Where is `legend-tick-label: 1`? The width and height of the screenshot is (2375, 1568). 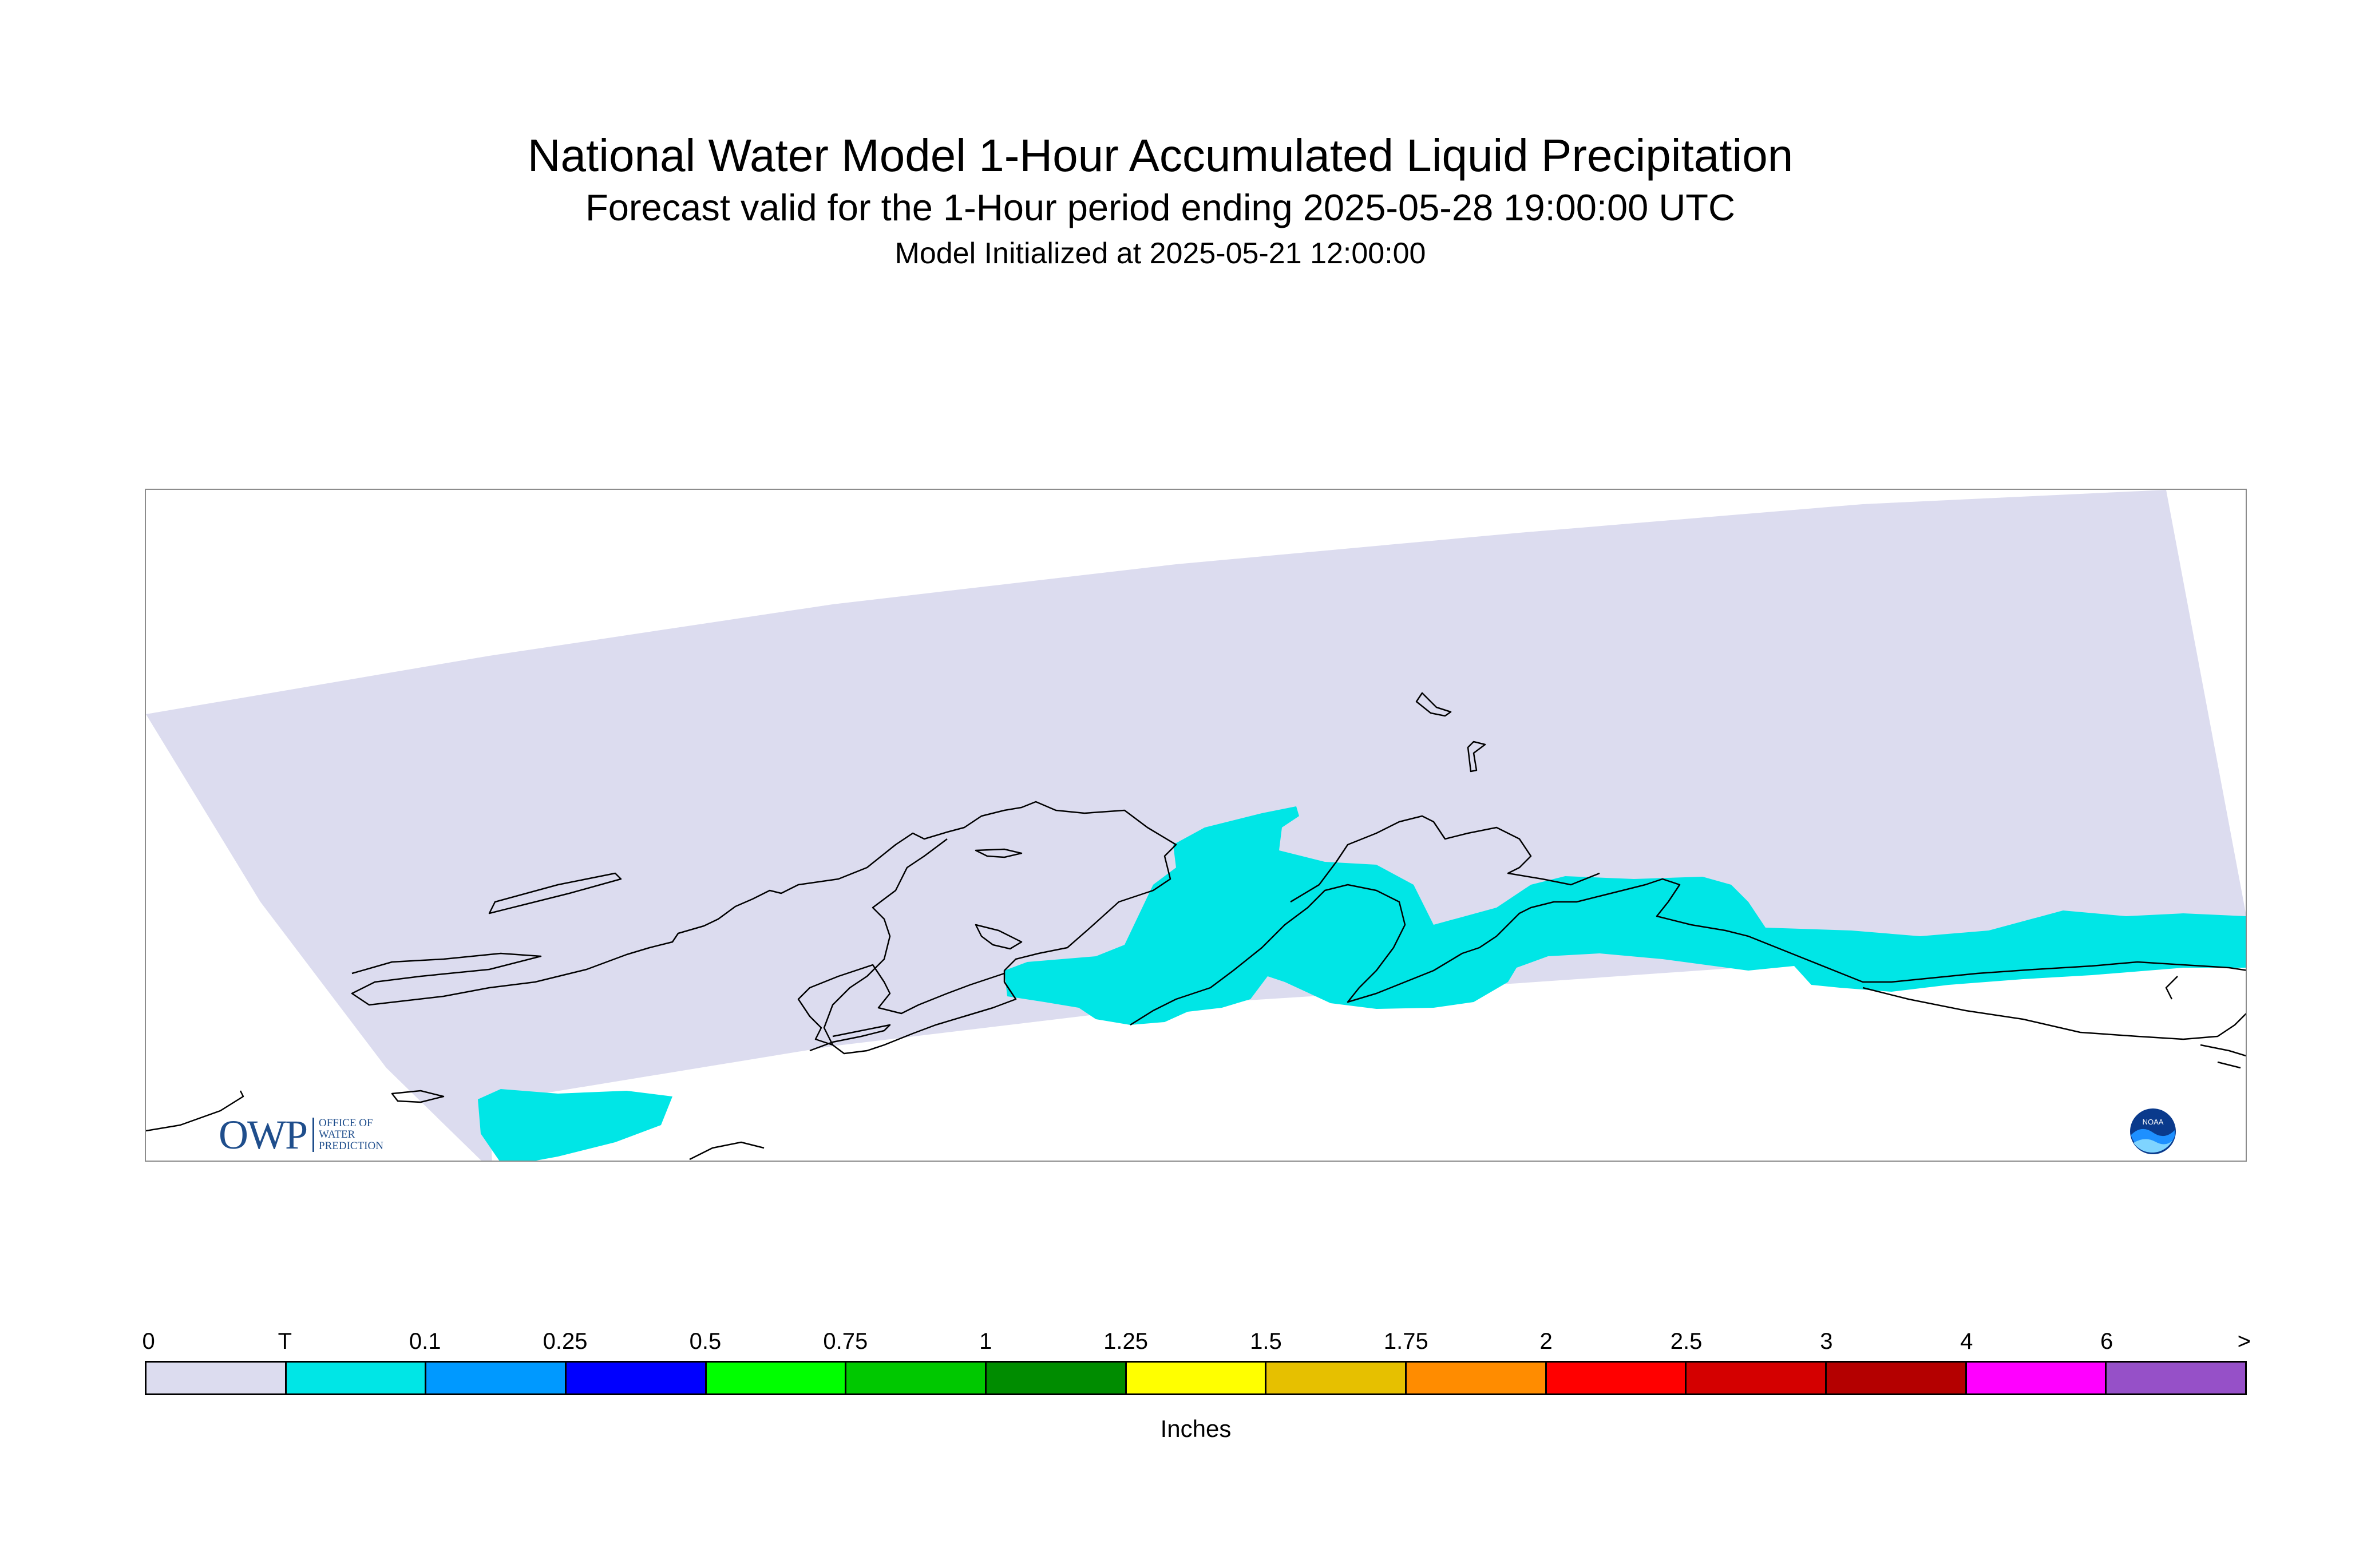 legend-tick-label: 1 is located at coordinates (985, 1341).